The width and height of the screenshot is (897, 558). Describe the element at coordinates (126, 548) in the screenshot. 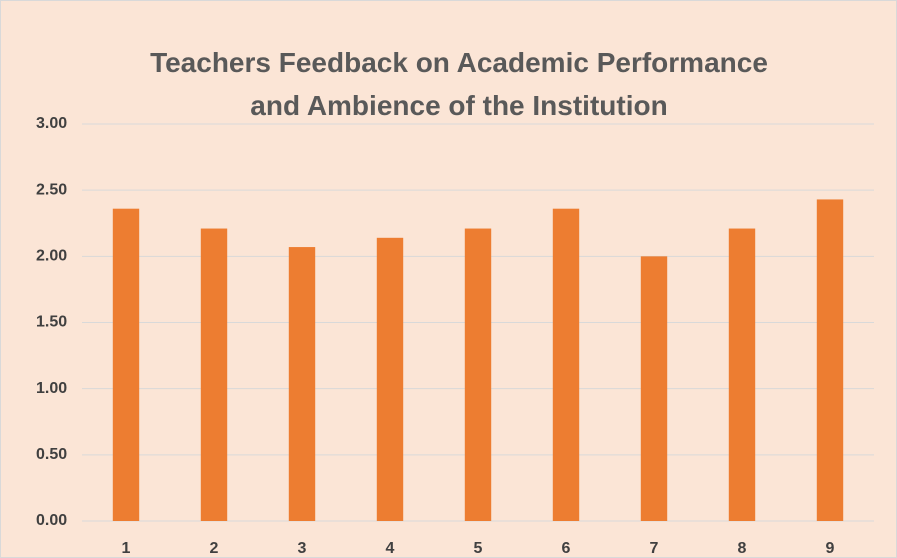

I see `x-tick-label: 1` at that location.